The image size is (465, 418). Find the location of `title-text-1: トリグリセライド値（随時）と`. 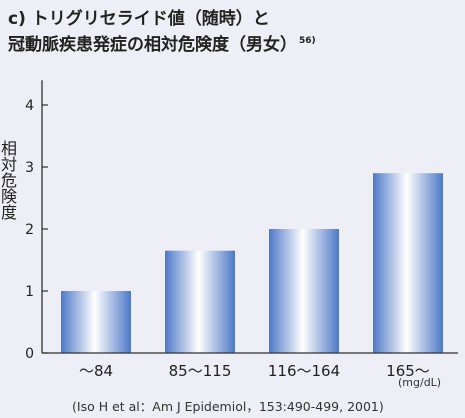

title-text-1: トリグリセライド値（随時）と is located at coordinates (150, 19).